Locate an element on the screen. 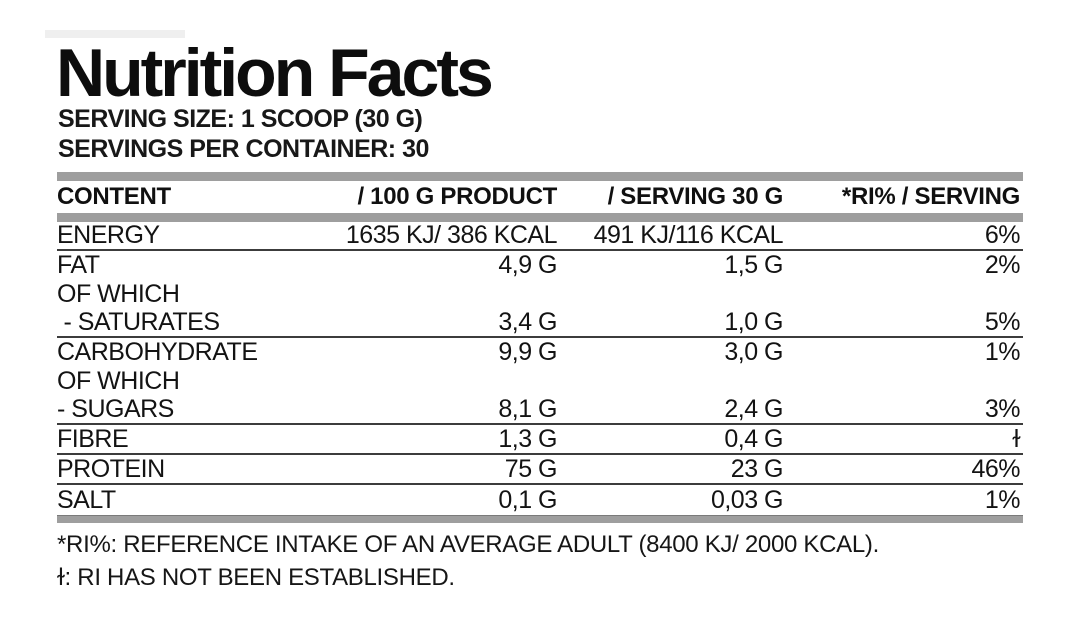 This screenshot has width=1090, height=634. value-per-serving: 2,4 G is located at coordinates (753, 409).